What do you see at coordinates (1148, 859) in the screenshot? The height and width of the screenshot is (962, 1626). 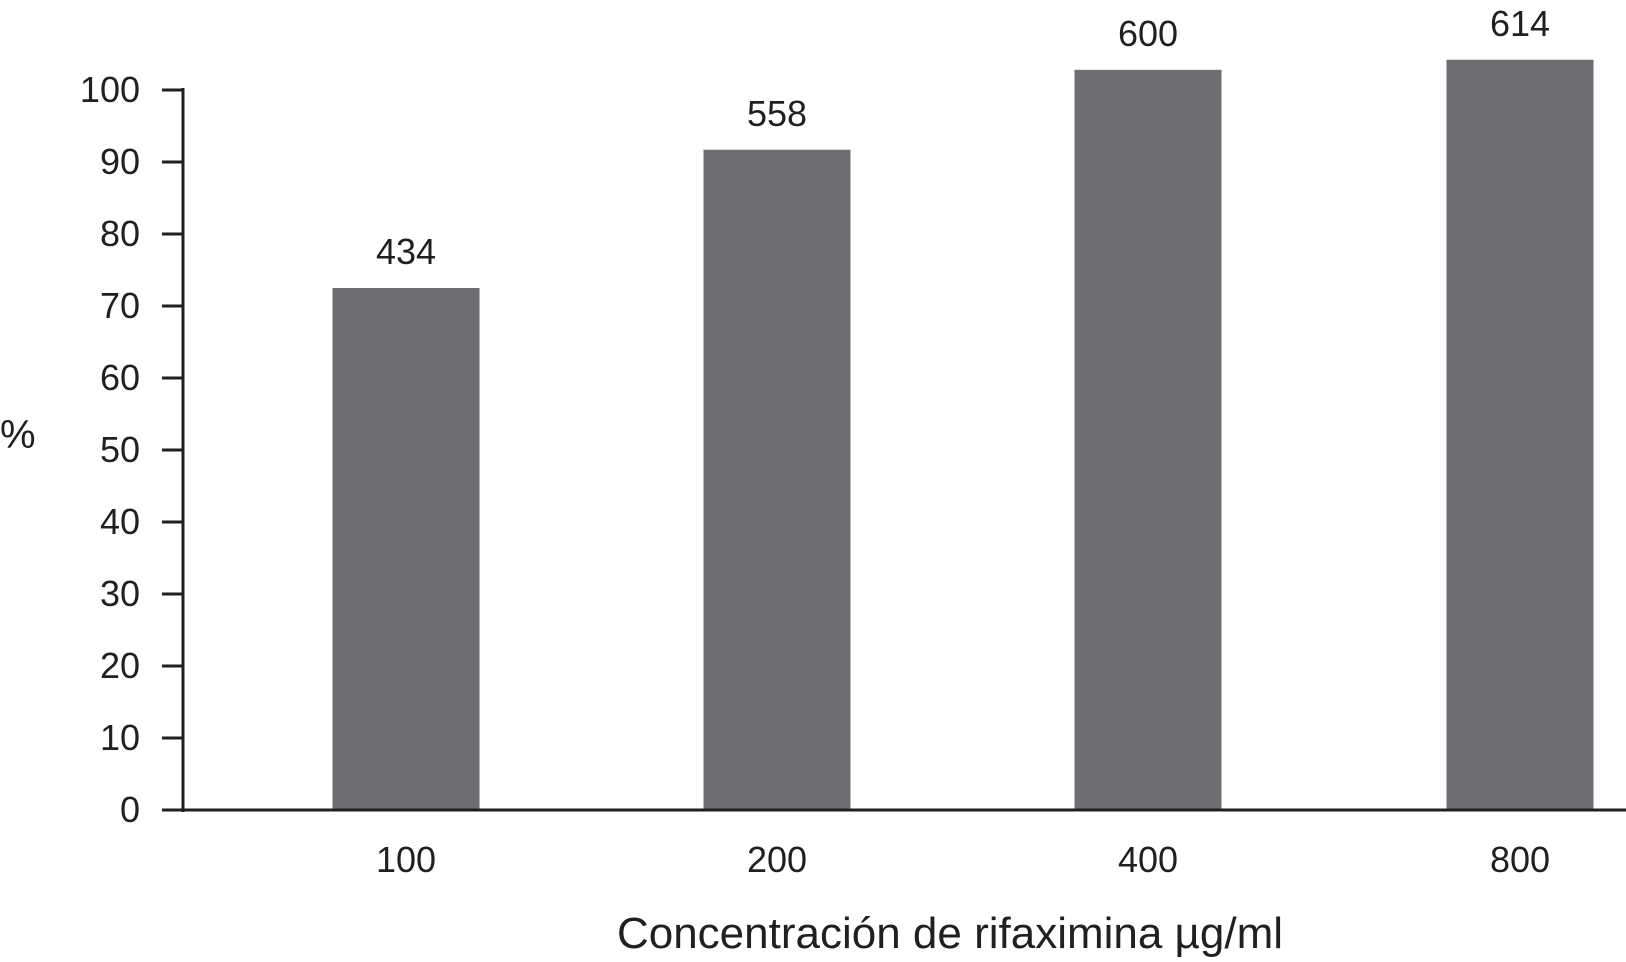 I see `x-tick-label: 400` at bounding box center [1148, 859].